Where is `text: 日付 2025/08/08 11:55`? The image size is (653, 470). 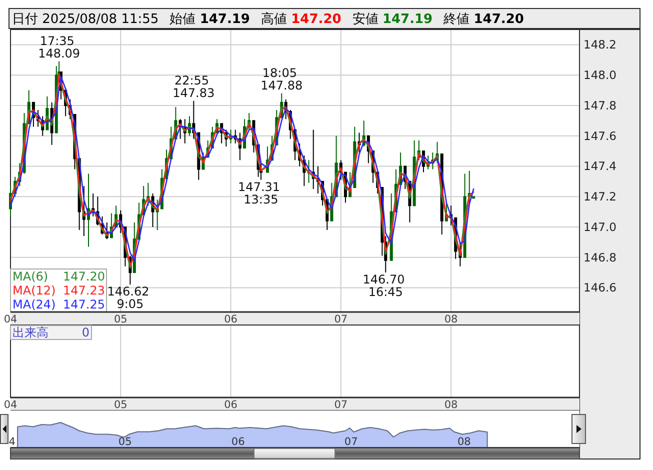 text: 日付 2025/08/08 11:55 is located at coordinates (85, 19).